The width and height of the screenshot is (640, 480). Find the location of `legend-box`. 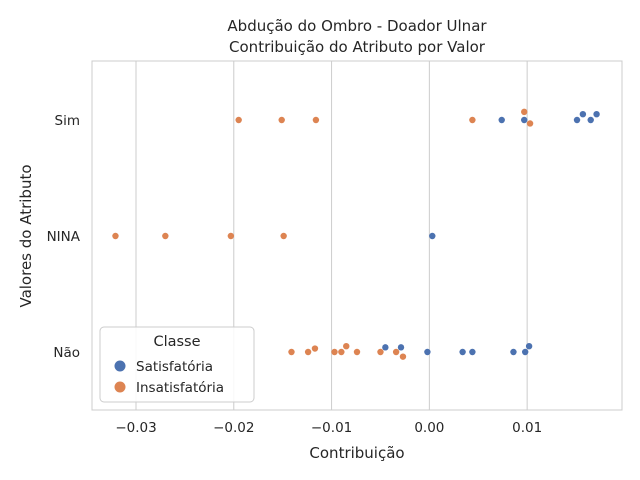

legend-box is located at coordinates (177, 364).